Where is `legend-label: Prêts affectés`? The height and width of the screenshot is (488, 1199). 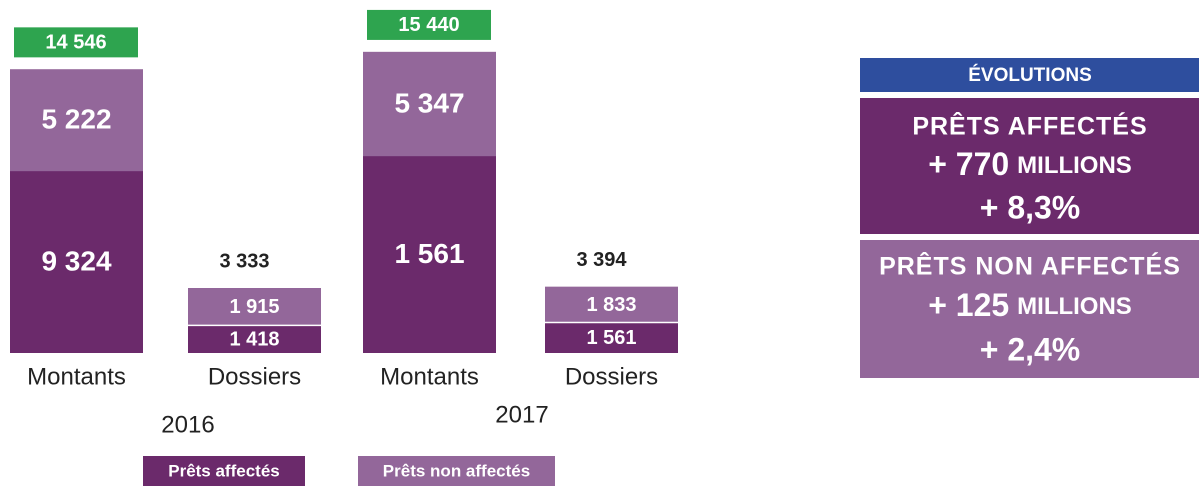 legend-label: Prêts affectés is located at coordinates (224, 470).